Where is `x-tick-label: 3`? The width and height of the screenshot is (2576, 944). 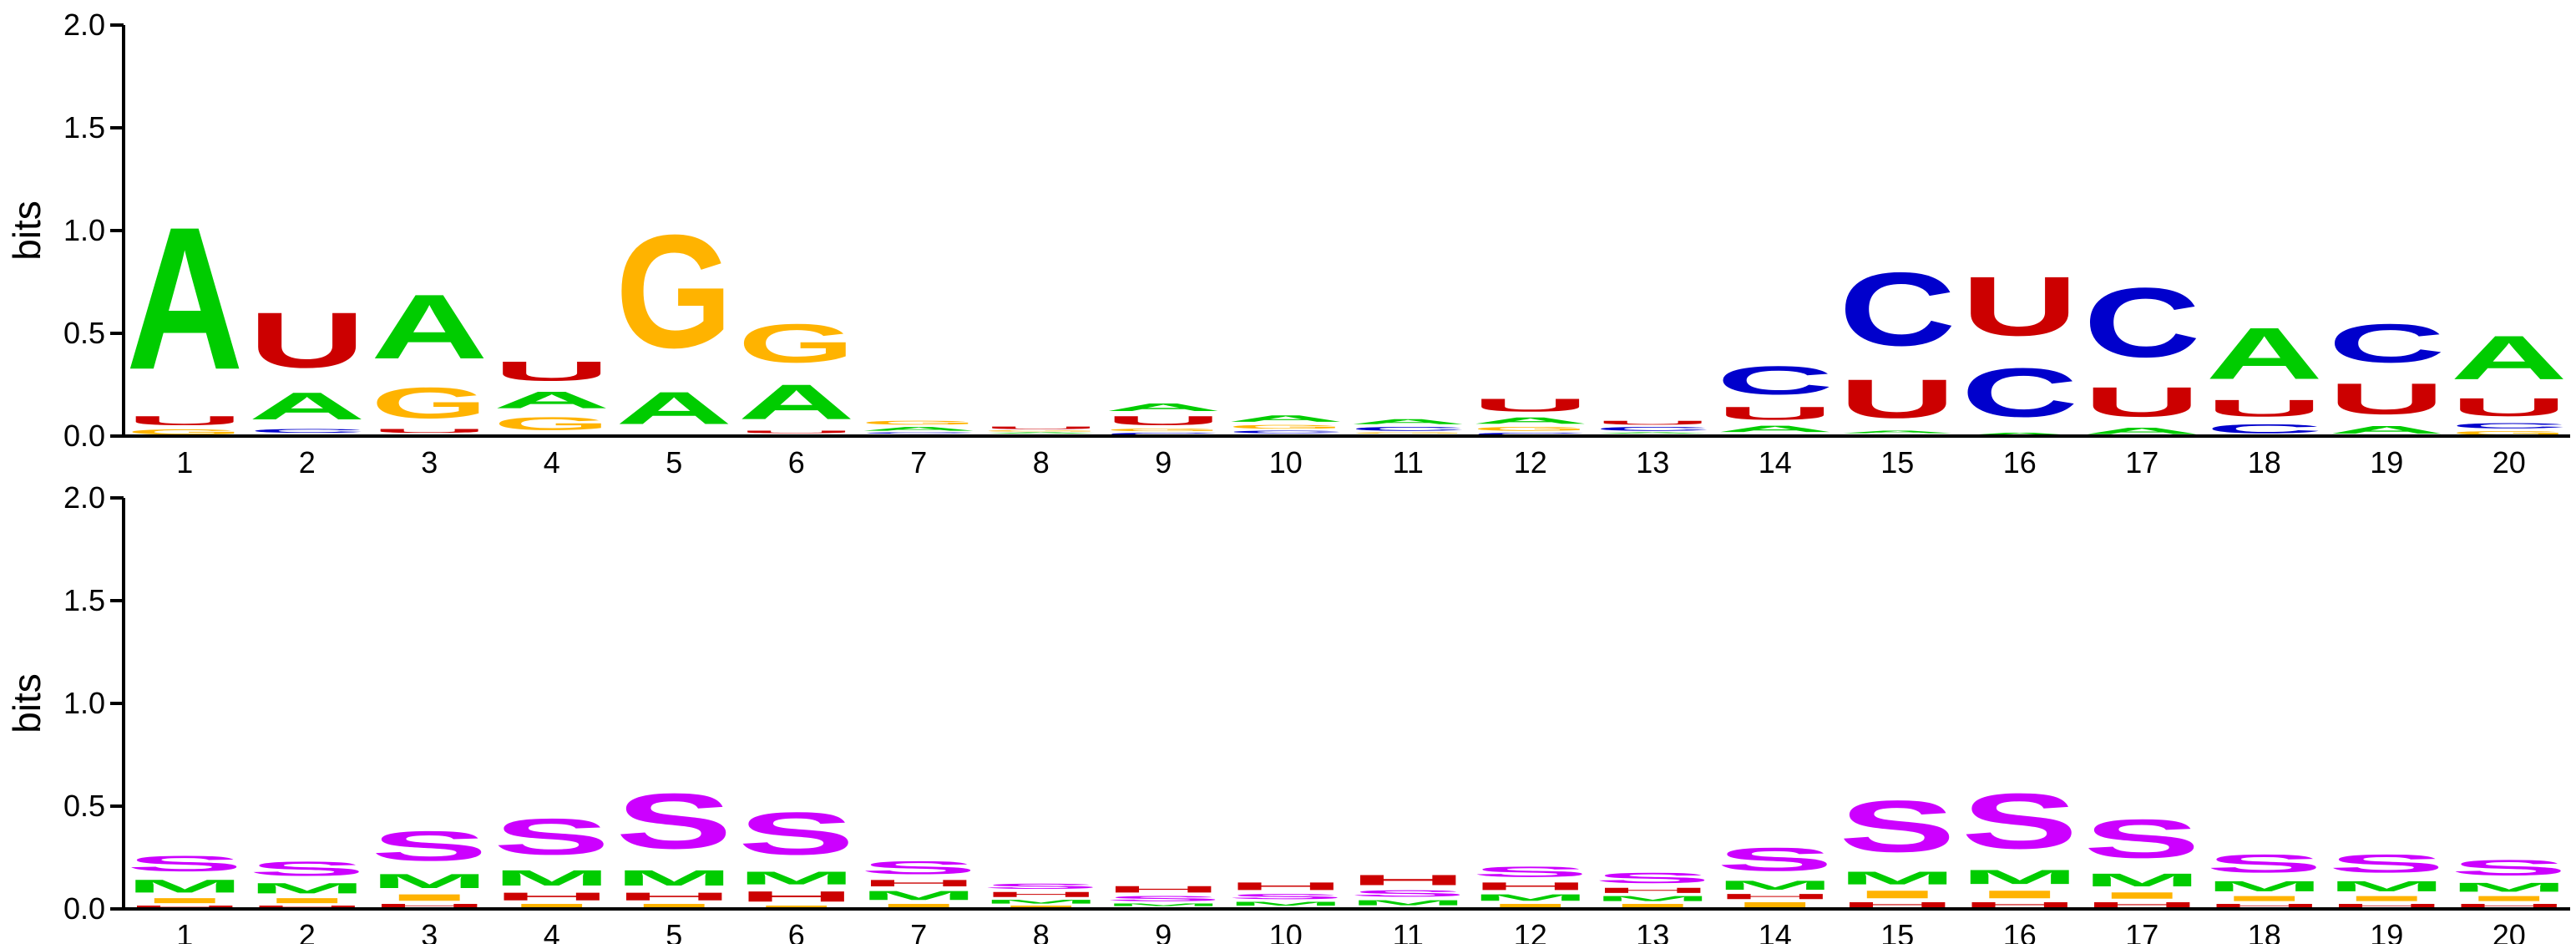
x-tick-label: 3 is located at coordinates (429, 462).